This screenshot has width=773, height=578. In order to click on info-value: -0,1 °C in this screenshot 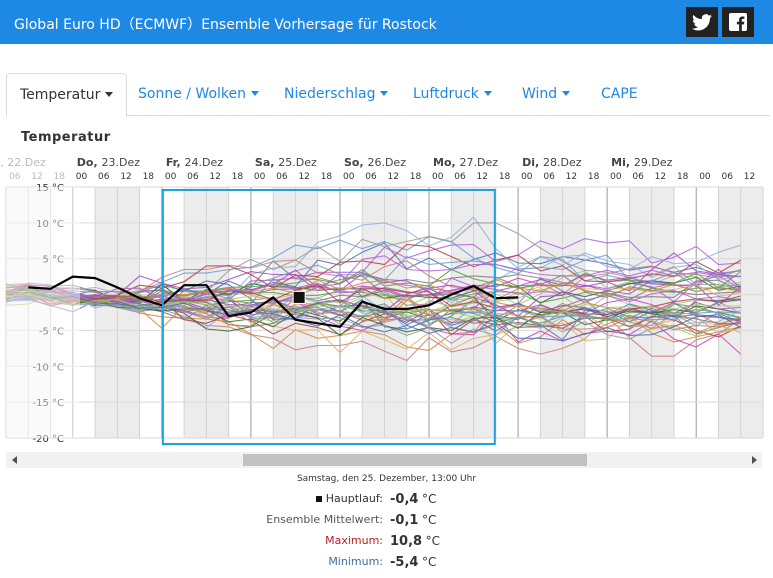, I will do `click(413, 520)`.